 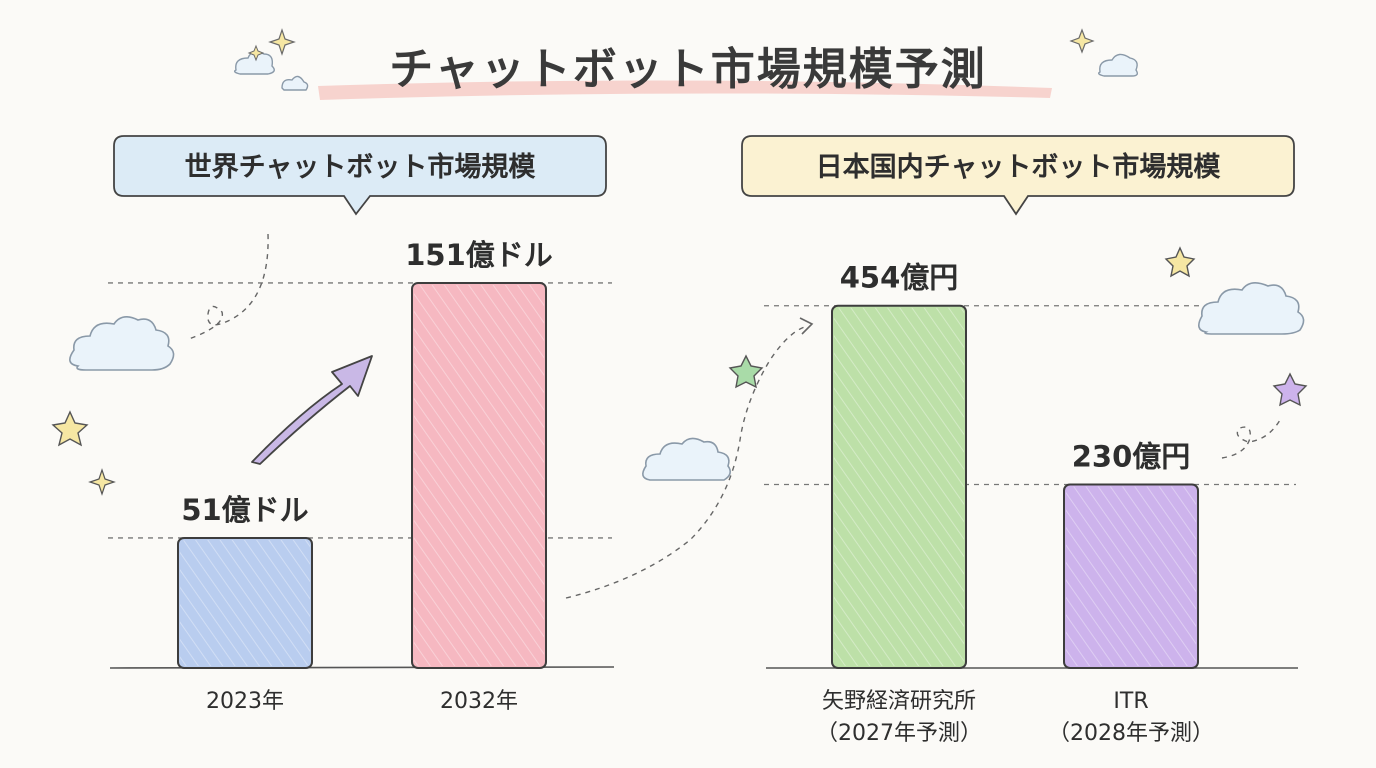 I want to click on category-label: 矢野経済研究所, so click(x=899, y=701).